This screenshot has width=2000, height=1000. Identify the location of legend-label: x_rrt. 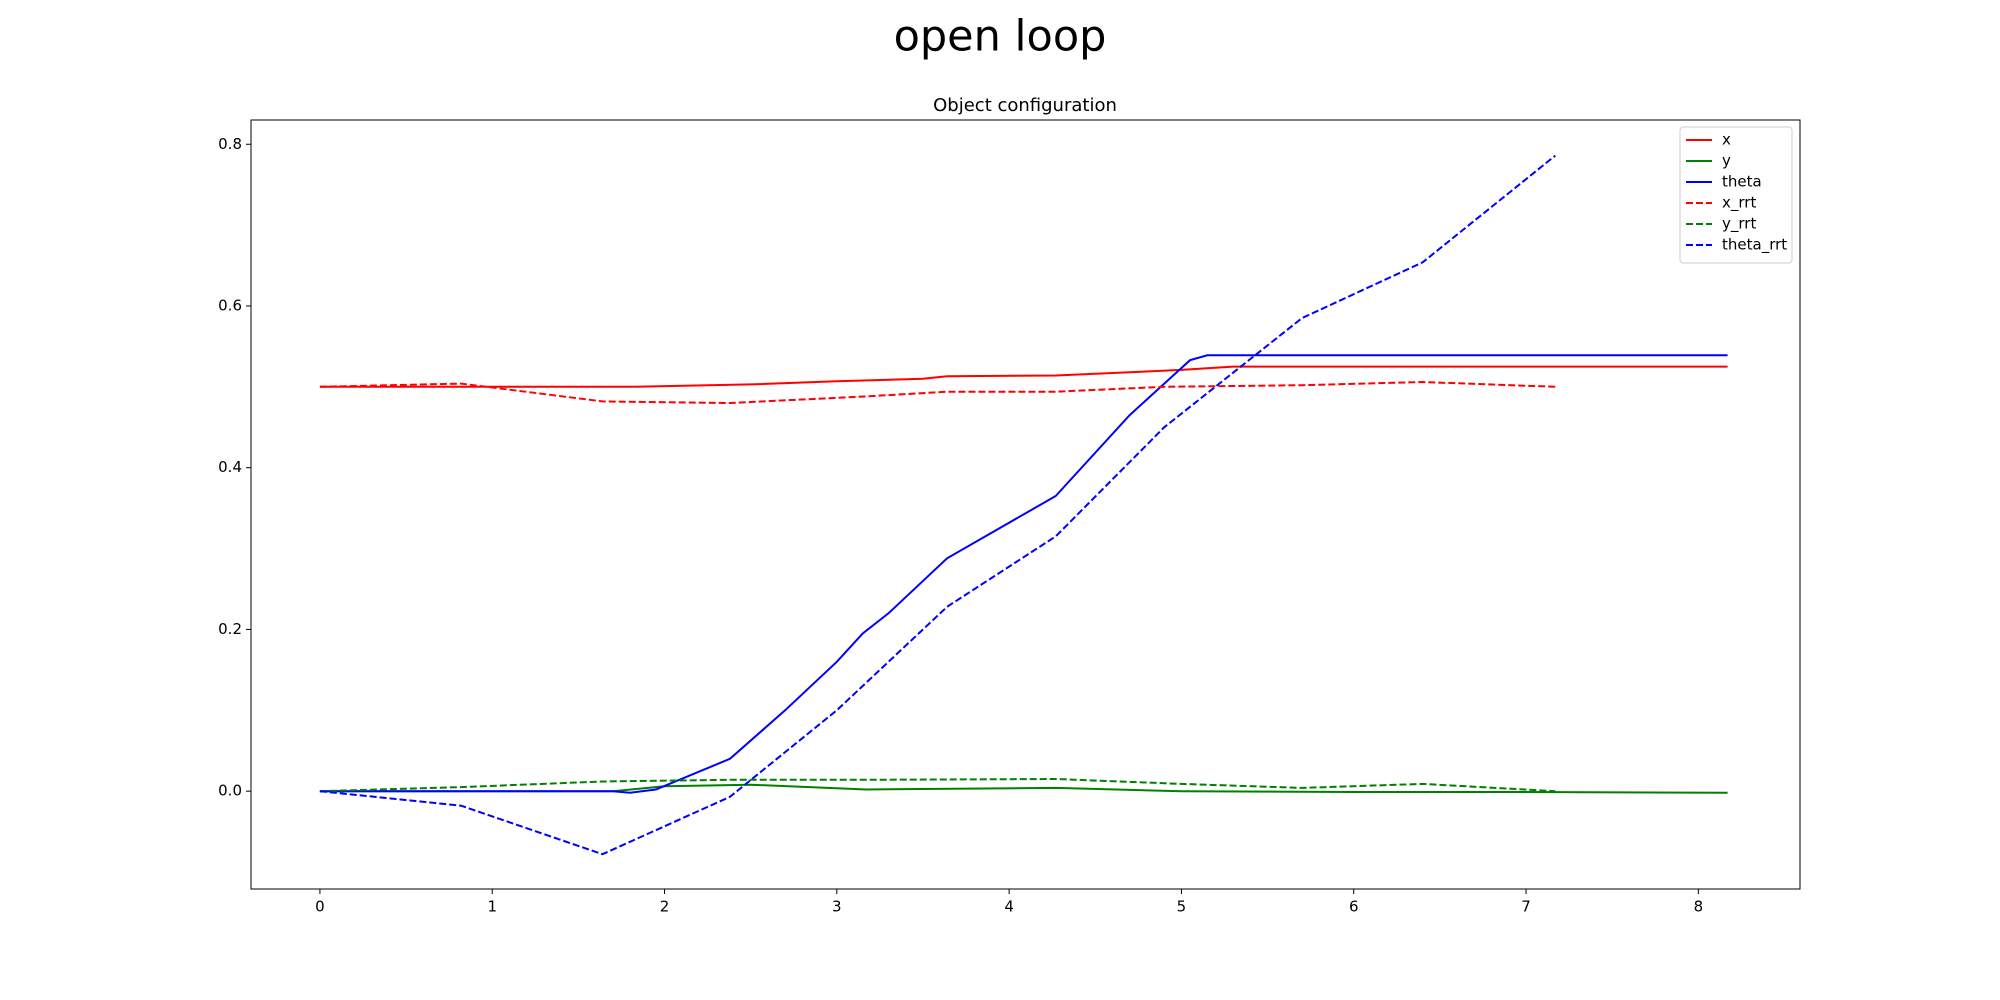
(1739, 203).